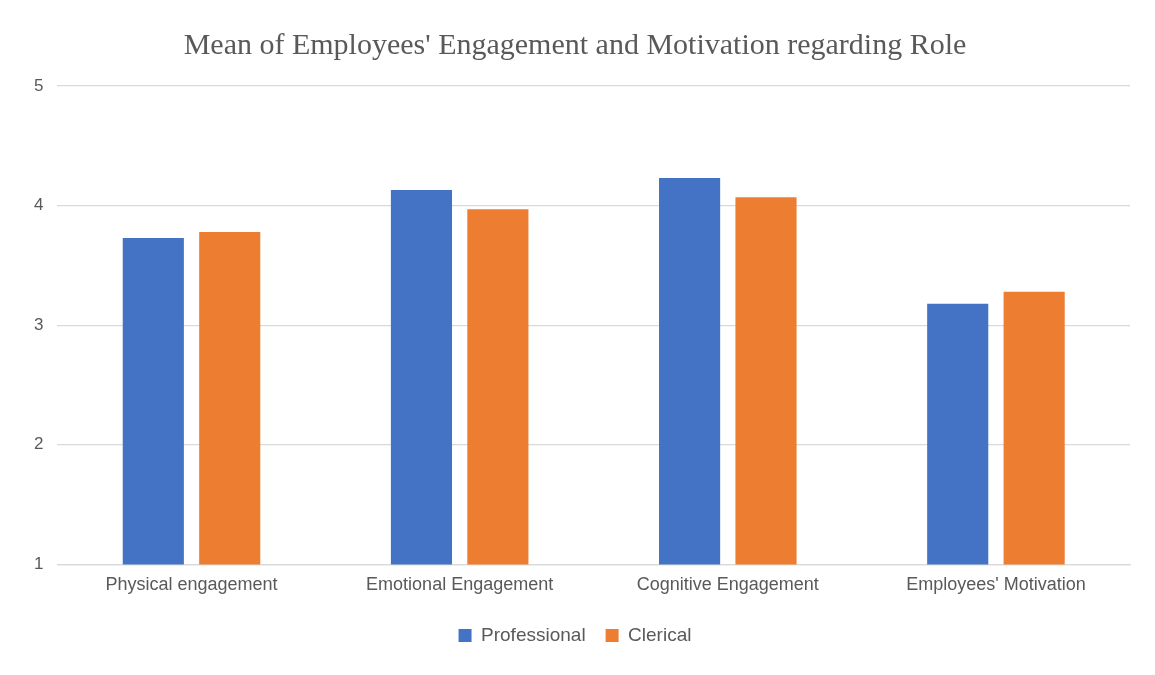 The height and width of the screenshot is (675, 1155). I want to click on x-tick-label: Physical engagement, so click(191, 584).